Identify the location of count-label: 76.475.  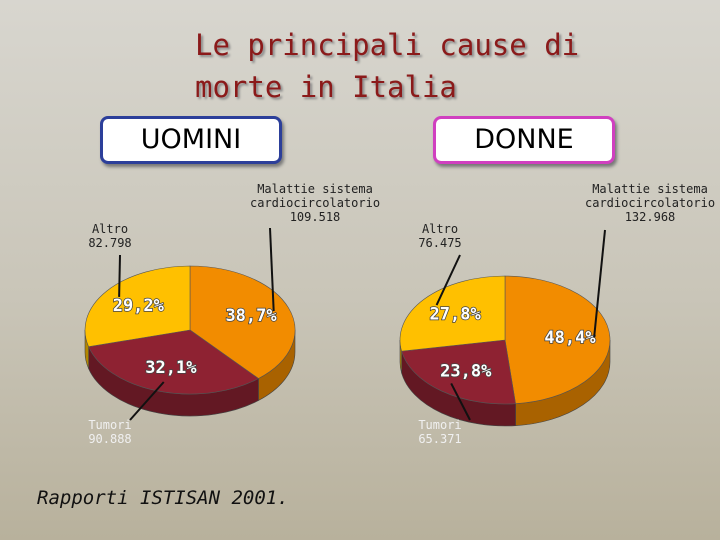
(440, 243).